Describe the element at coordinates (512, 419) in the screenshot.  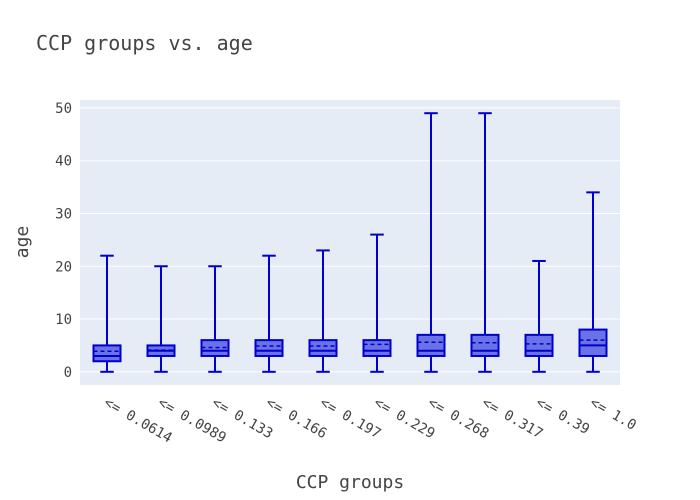
I see `x-tick-label-8: <= 0.317` at that location.